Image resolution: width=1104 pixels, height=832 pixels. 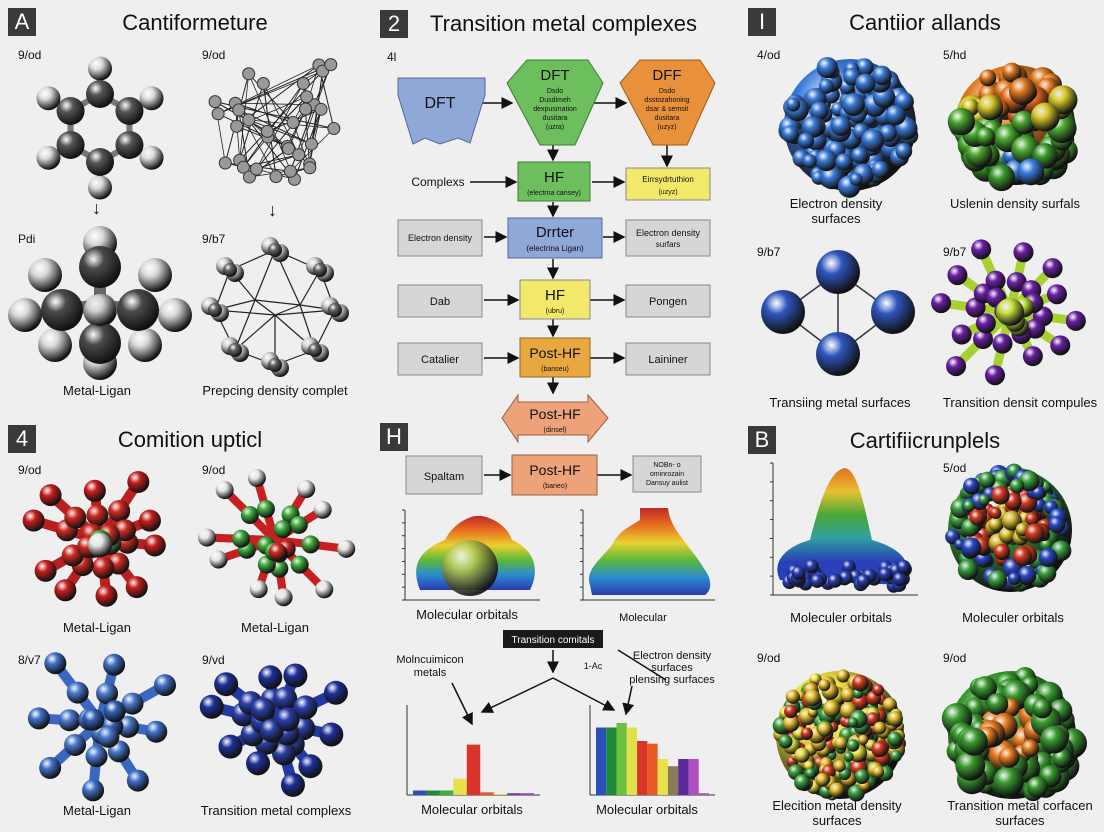 What do you see at coordinates (555, 486) in the screenshot?
I see `flow-text: (baneo)` at bounding box center [555, 486].